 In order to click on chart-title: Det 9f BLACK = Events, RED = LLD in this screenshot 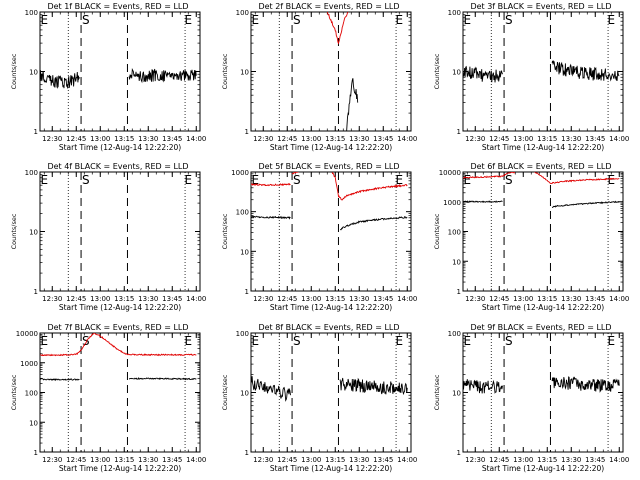, I will do `click(540, 327)`.